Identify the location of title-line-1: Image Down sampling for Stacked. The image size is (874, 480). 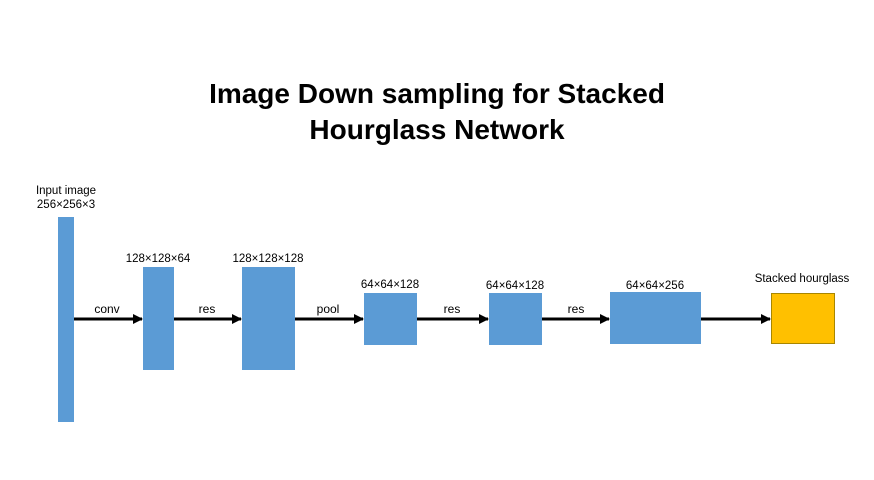
(437, 93).